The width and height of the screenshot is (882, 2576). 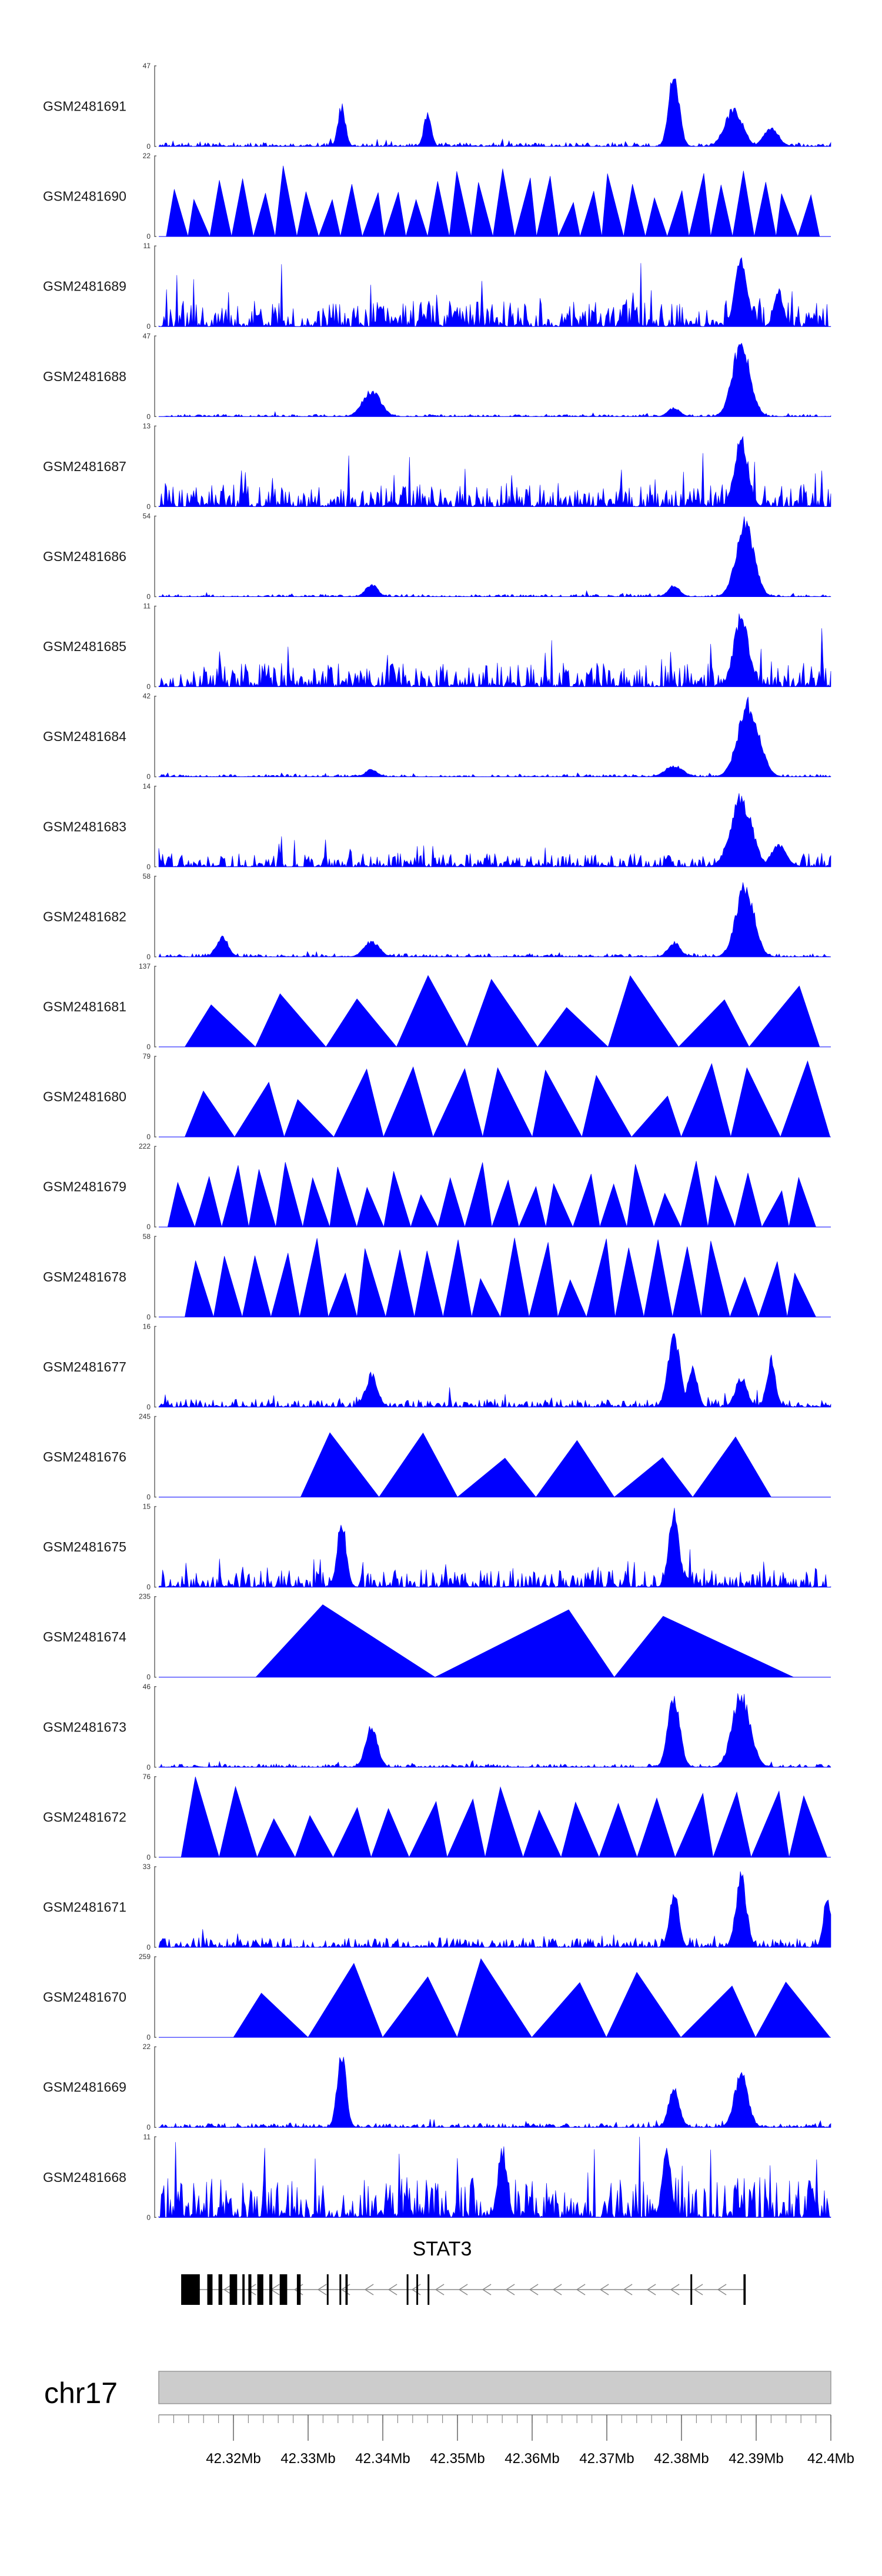 I want to click on chromosome-band, so click(x=494, y=2387).